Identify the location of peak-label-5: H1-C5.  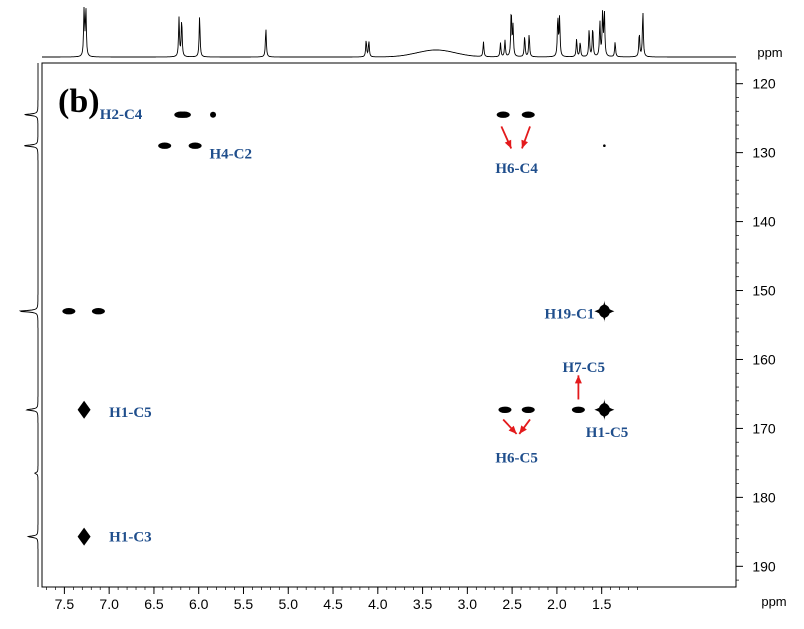
(130, 413).